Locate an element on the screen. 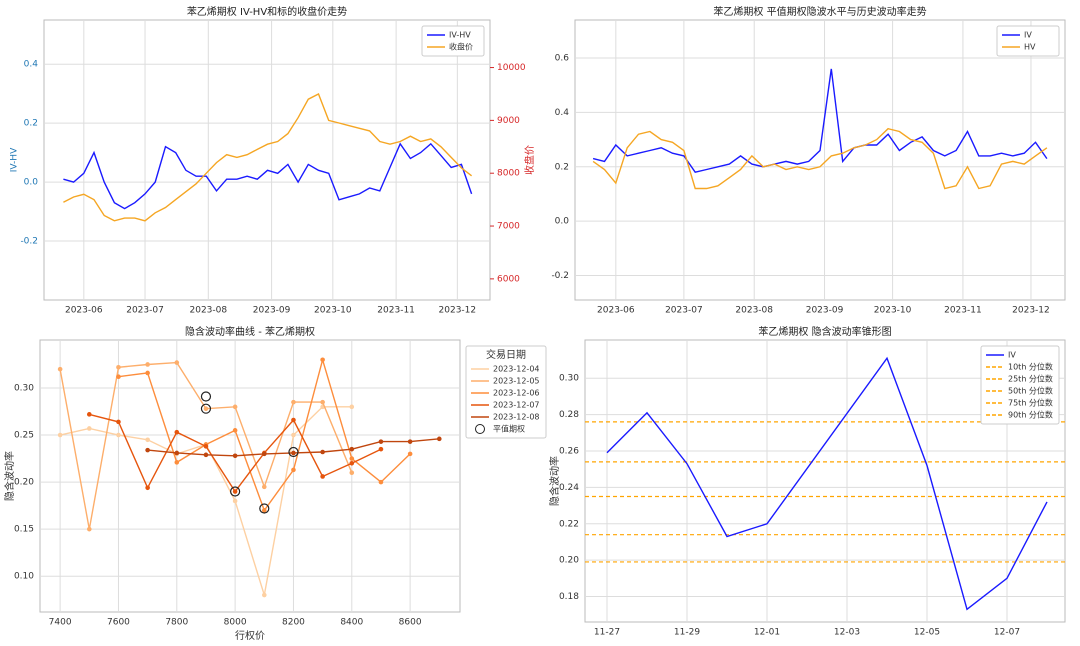  y-axis-label: 隐含波动率 is located at coordinates (9, 476).